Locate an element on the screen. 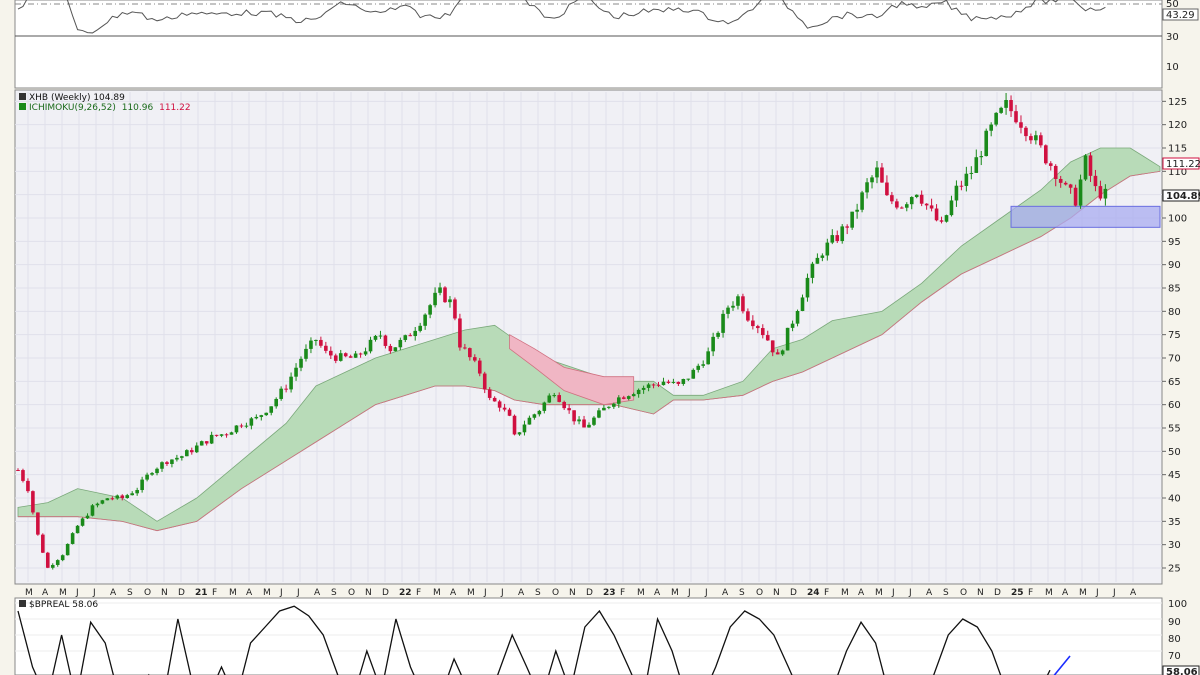  y-tick-label: 110 is located at coordinates (1177, 172).